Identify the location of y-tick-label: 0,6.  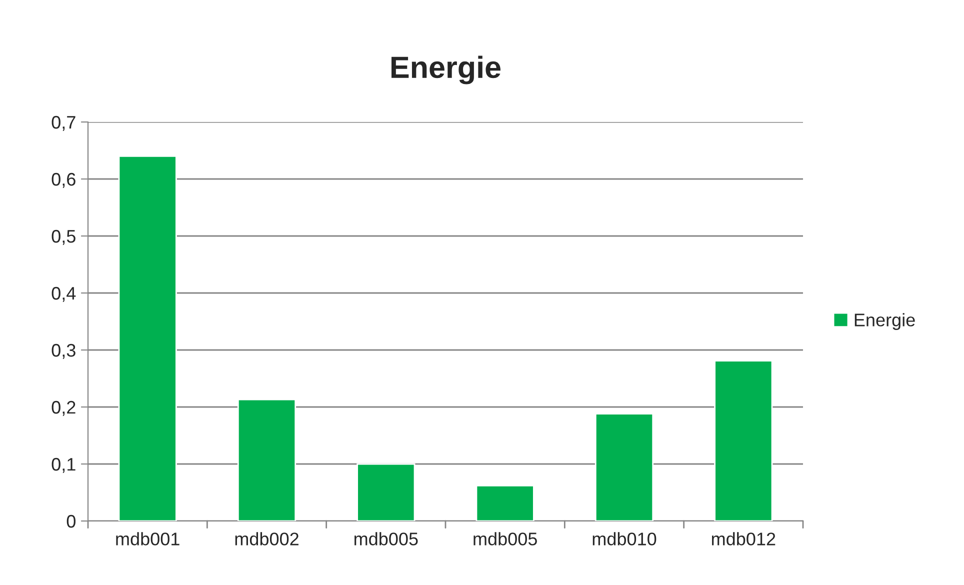
(64, 180).